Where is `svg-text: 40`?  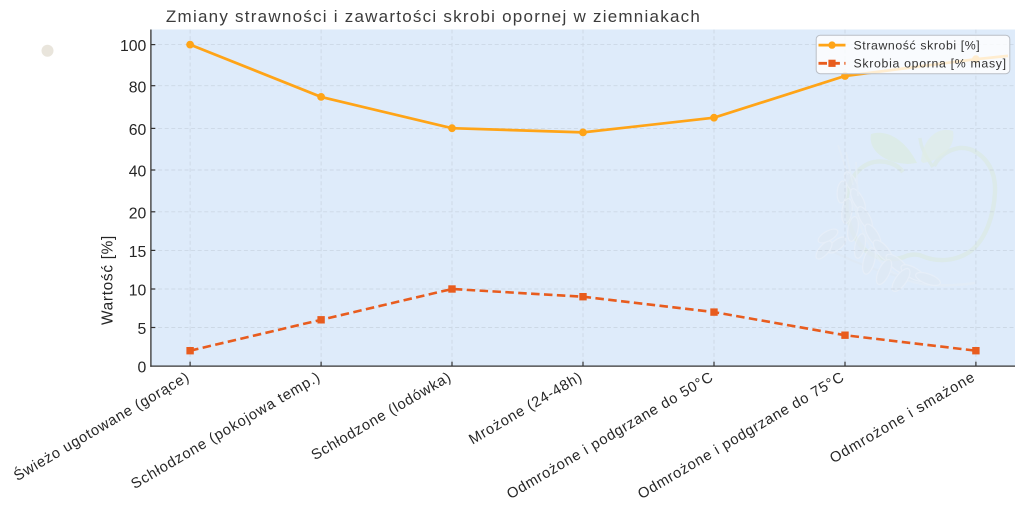 svg-text: 40 is located at coordinates (138, 172).